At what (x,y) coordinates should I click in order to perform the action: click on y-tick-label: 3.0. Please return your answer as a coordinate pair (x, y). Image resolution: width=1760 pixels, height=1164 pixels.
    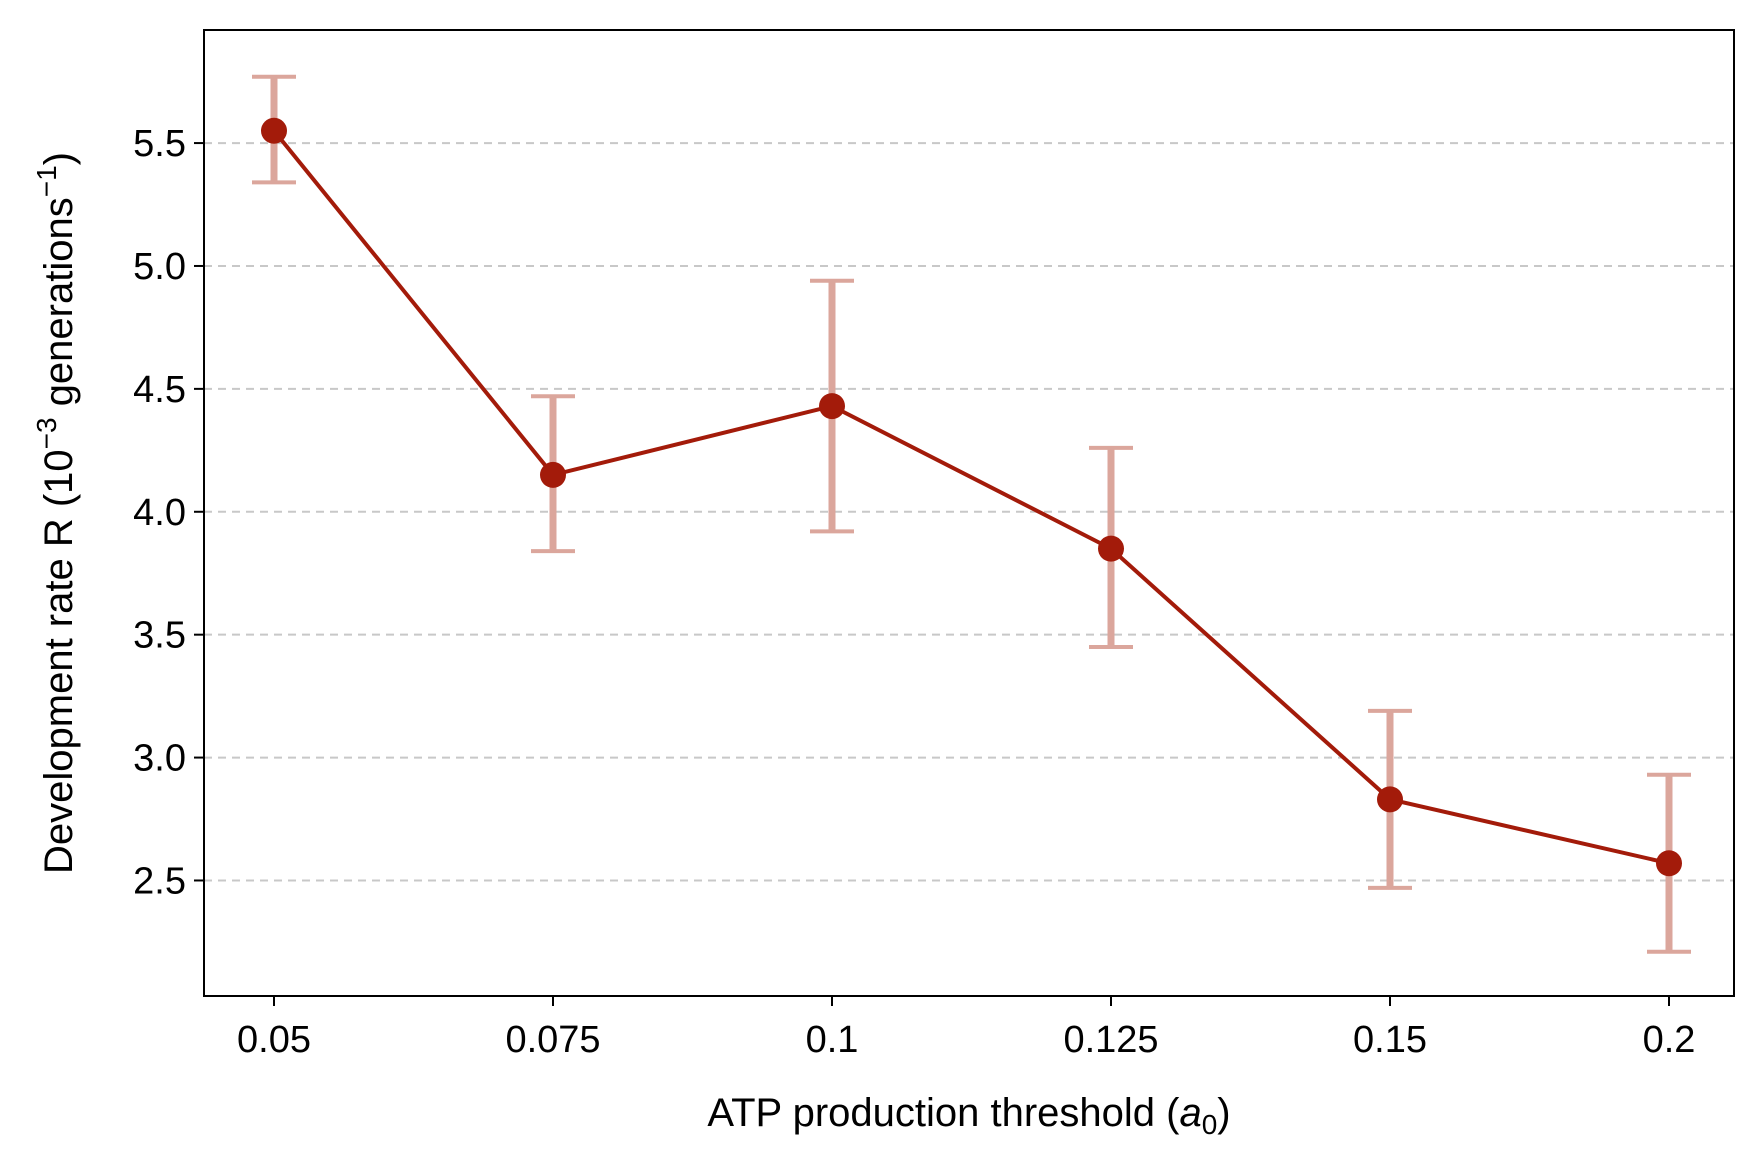
    Looking at the image, I should click on (159, 759).